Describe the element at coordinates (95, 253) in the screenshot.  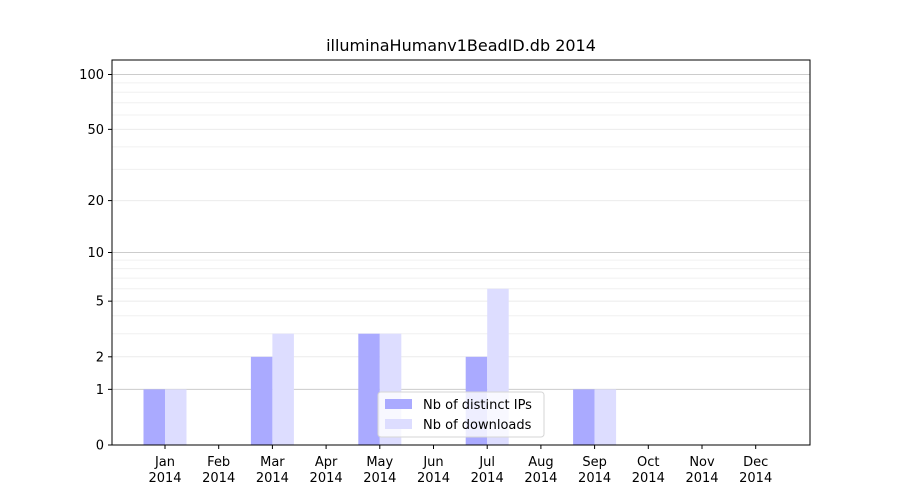
I see `y-tick-label: 10` at that location.